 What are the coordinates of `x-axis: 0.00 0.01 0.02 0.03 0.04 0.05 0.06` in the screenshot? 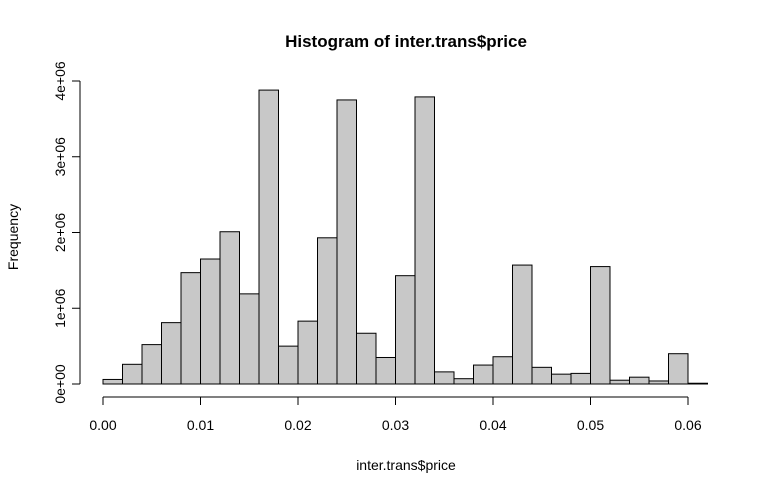 It's located at (395, 414).